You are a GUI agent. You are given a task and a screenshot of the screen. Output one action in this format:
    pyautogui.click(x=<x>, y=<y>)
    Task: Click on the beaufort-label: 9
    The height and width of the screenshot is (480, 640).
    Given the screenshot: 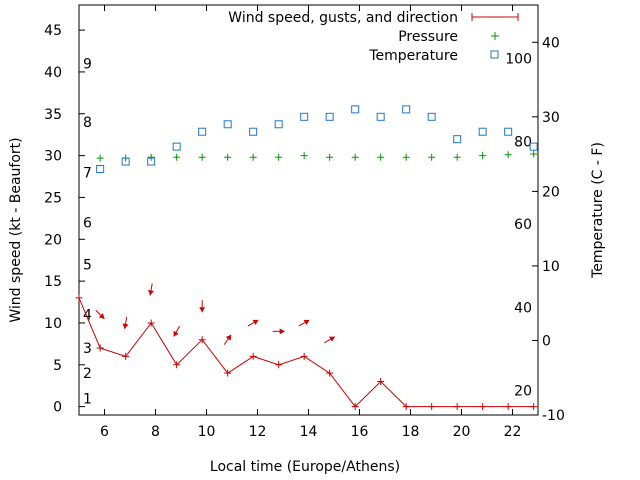 What is the action you would take?
    pyautogui.click(x=87, y=65)
    